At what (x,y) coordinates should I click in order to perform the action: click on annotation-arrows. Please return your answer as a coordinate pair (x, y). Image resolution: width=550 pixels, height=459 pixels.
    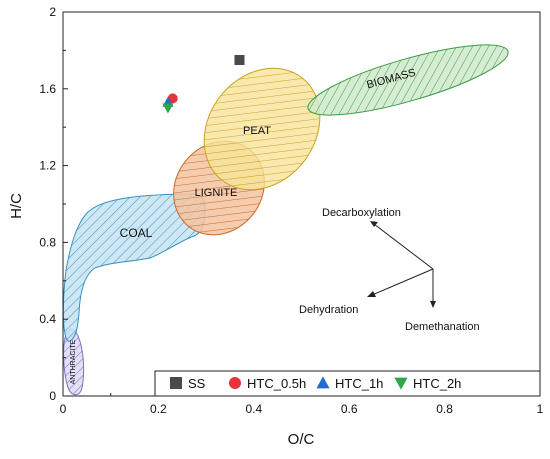
    Looking at the image, I should click on (401, 264).